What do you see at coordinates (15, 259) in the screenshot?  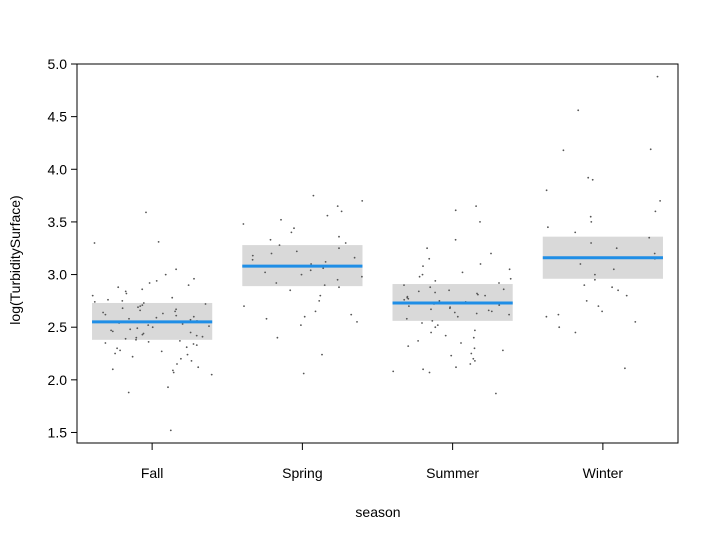 I see `y-axis-title: log(TurbiditySurface)` at bounding box center [15, 259].